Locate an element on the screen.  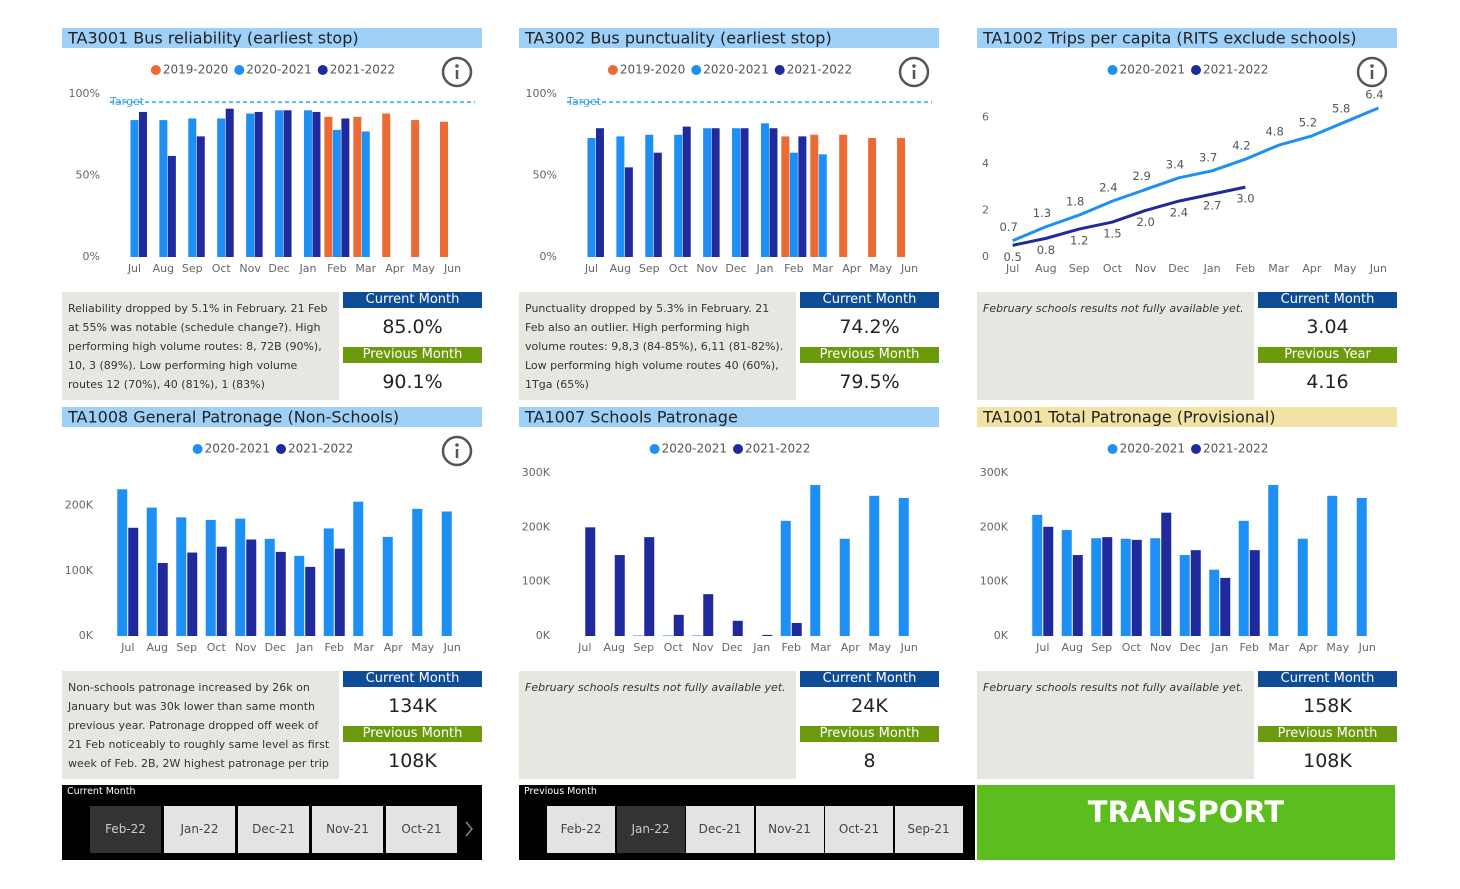
data-label: 3.7 is located at coordinates (1208, 157).